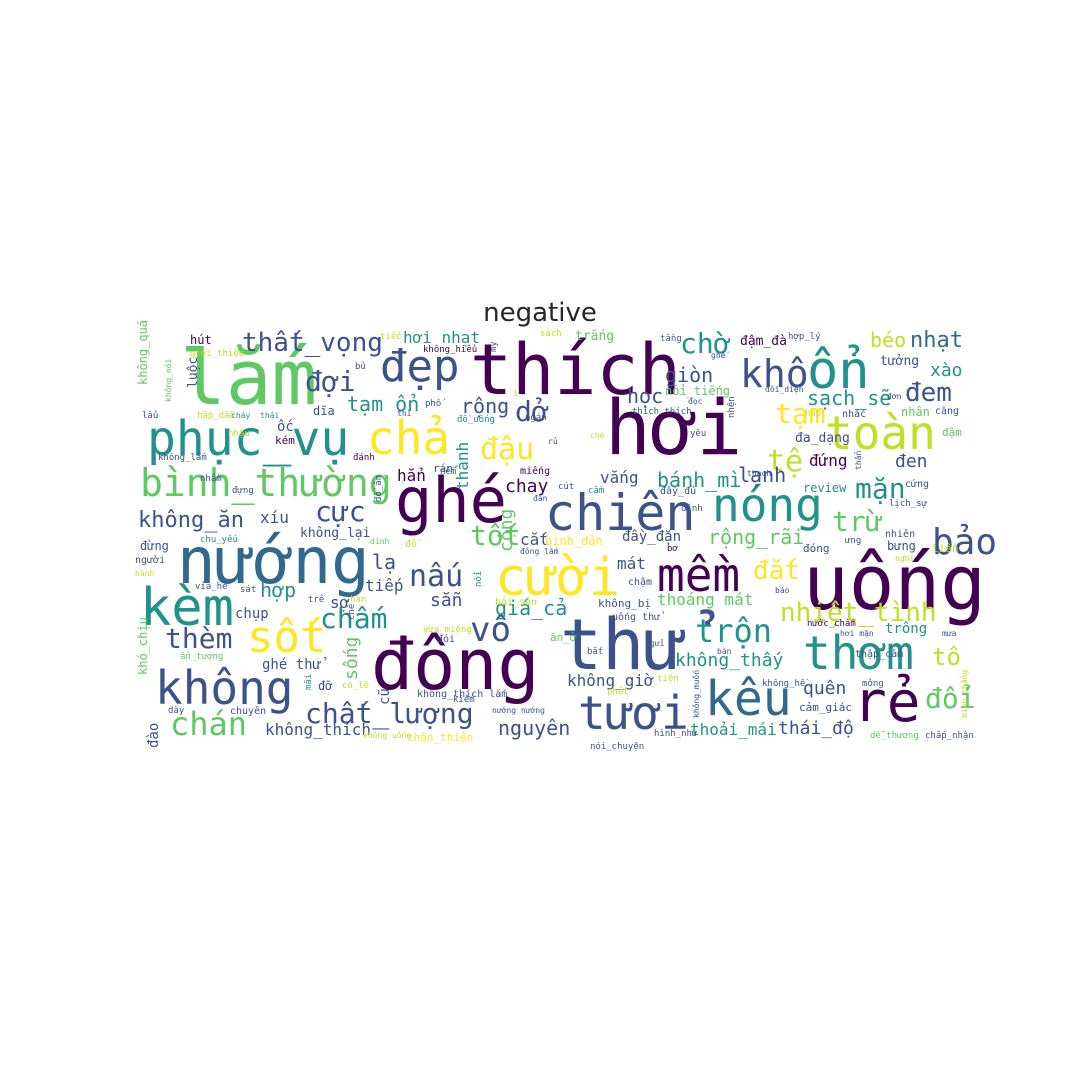  What do you see at coordinates (451, 500) in the screenshot?
I see `word: ghé` at bounding box center [451, 500].